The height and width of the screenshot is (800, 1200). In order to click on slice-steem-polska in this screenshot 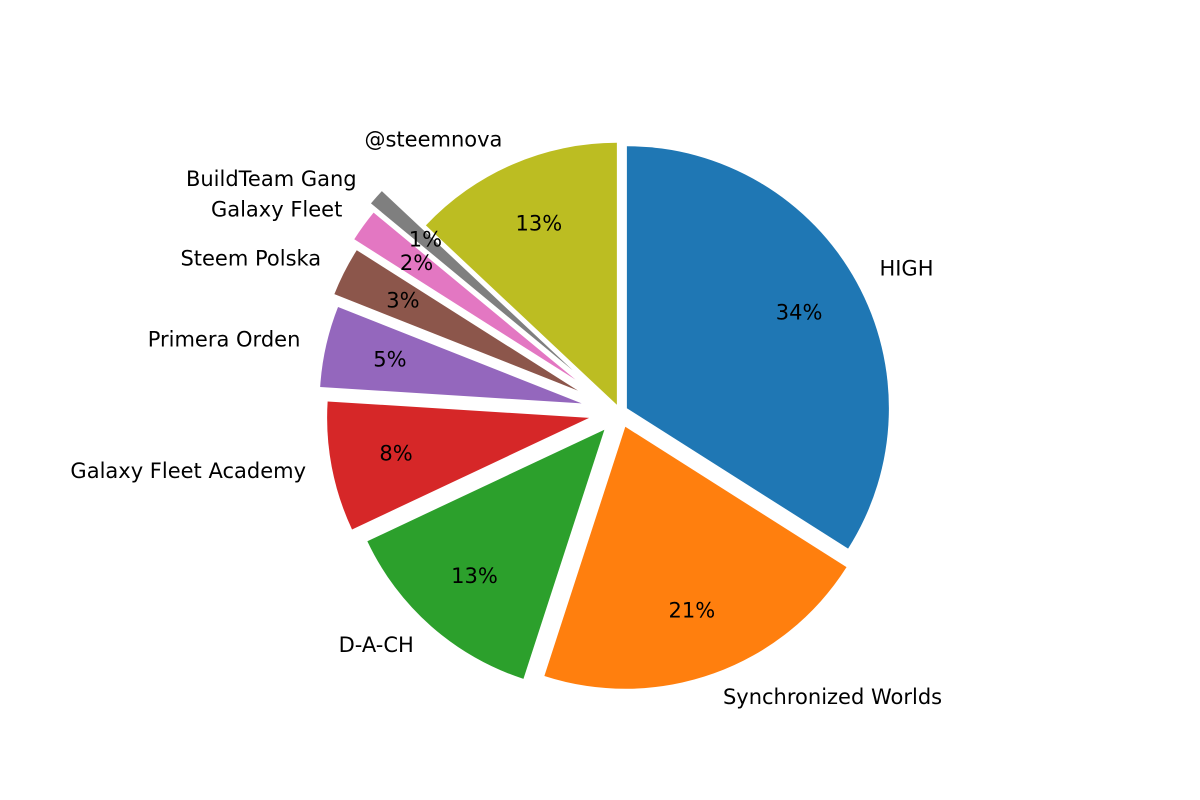, I will do `click(456, 320)`.